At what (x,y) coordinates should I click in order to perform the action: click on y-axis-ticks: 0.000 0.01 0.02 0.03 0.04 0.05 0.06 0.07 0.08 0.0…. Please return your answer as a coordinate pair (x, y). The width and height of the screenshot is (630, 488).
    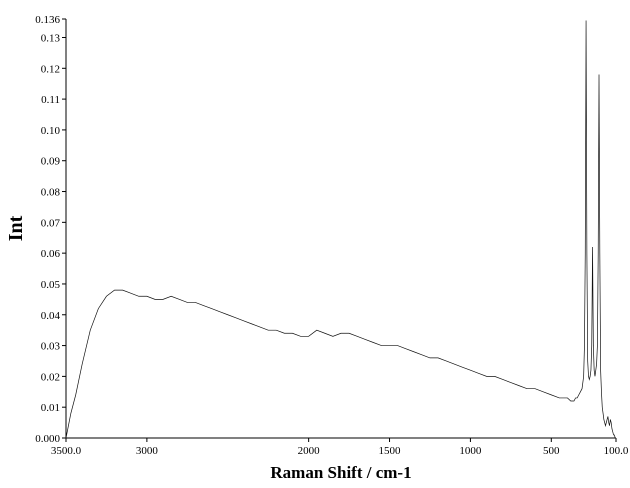
    Looking at the image, I should click on (50, 229).